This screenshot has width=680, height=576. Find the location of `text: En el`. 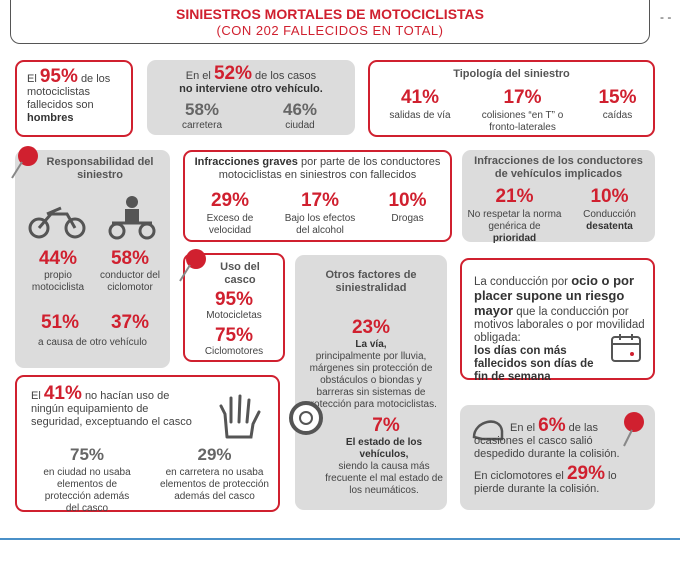

text: En el is located at coordinates (523, 428).